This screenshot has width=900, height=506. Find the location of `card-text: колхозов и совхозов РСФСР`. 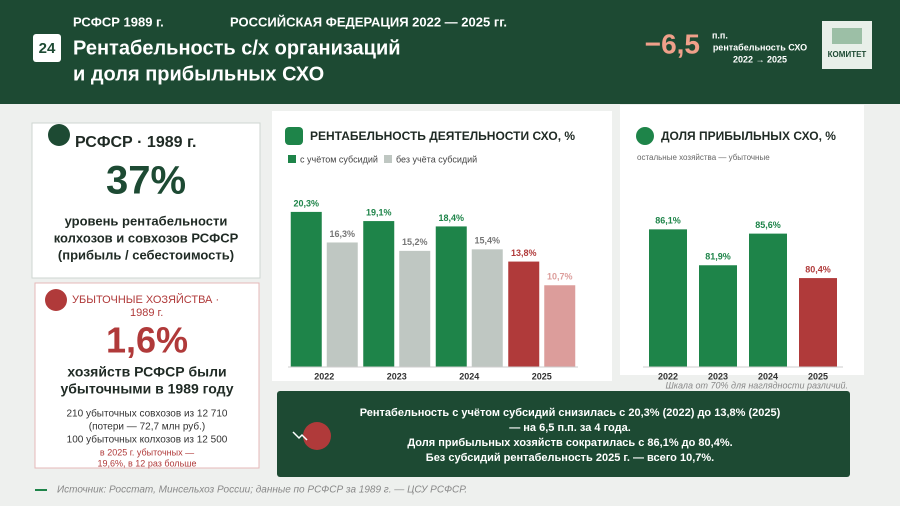

card-text: колхозов и совхозов РСФСР is located at coordinates (146, 237).